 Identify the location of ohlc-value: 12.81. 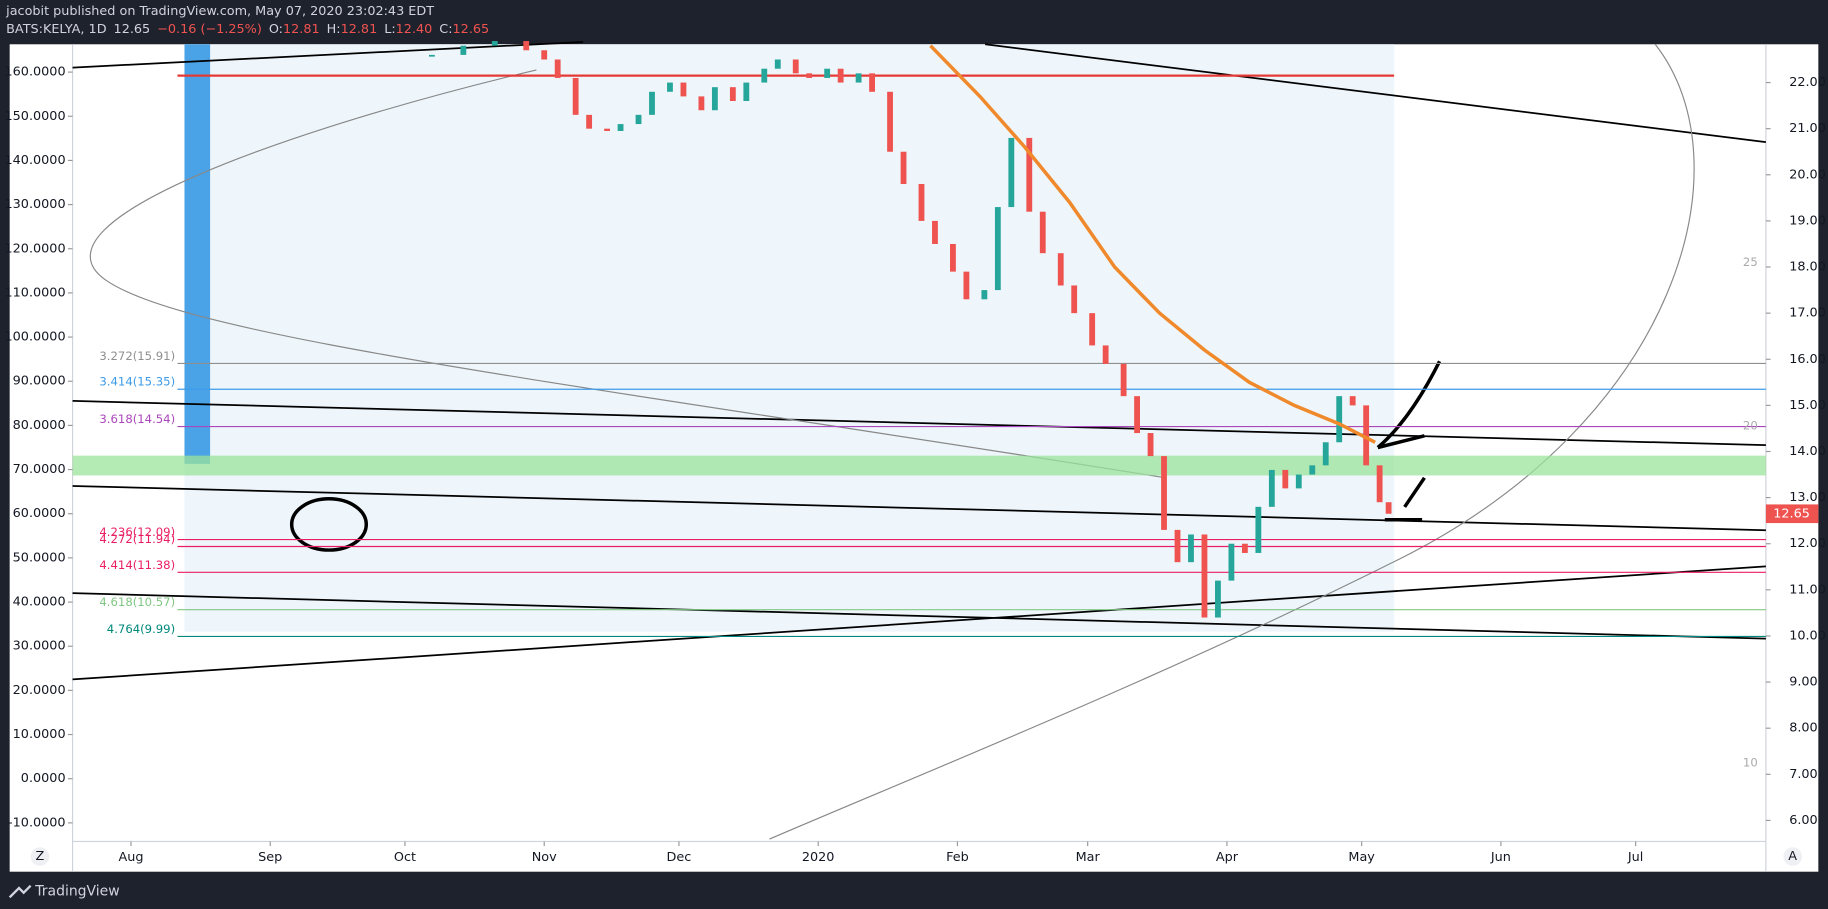
(359, 29).